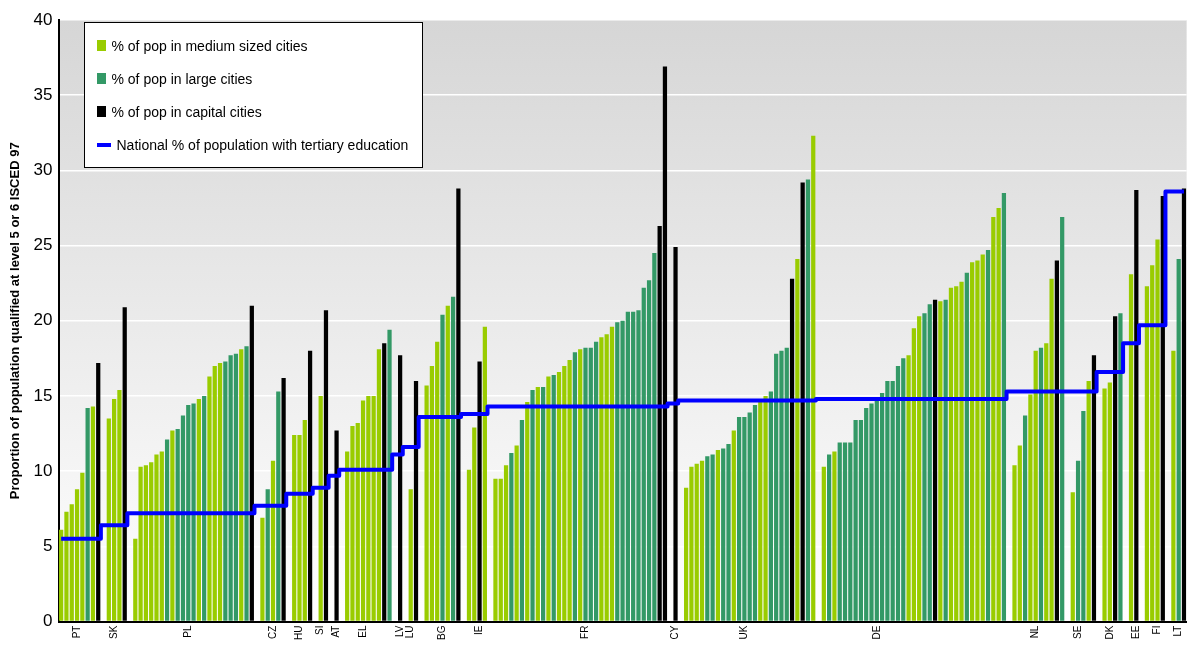  I want to click on x-tick-label: BG, so click(442, 632).